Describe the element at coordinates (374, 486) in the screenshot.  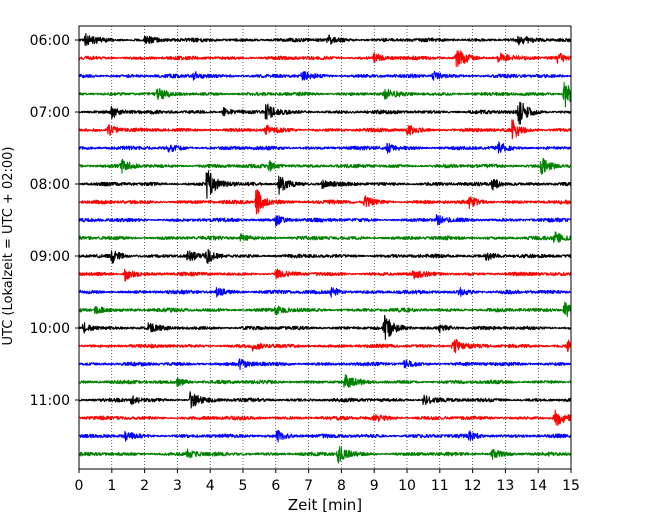
I see `x-tick-label: 9` at that location.